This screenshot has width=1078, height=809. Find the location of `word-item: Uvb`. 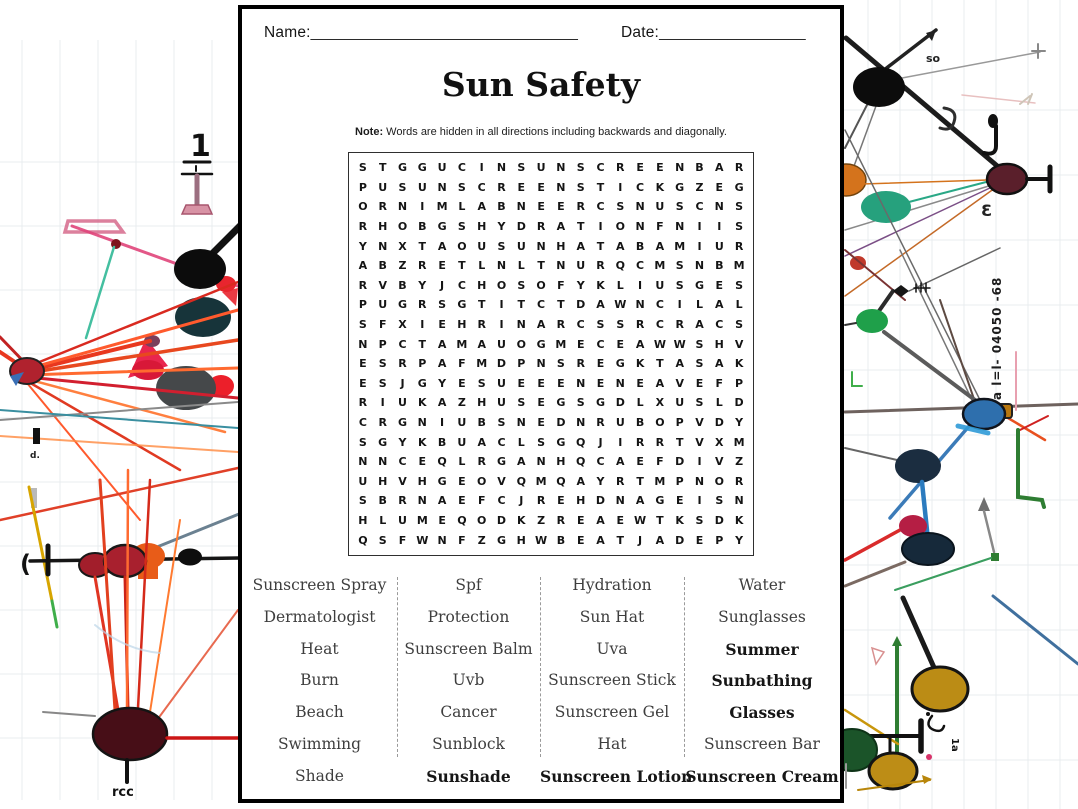

word-item: Uvb is located at coordinates (468, 680).